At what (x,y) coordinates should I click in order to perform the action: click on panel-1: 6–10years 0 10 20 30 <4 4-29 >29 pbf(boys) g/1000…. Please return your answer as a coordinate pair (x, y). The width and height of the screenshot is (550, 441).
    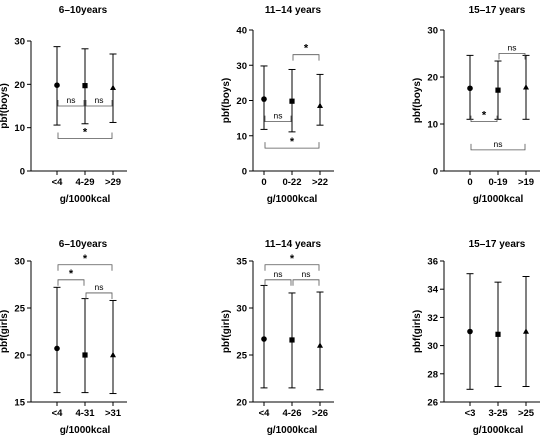
    Looking at the image, I should click on (63, 105).